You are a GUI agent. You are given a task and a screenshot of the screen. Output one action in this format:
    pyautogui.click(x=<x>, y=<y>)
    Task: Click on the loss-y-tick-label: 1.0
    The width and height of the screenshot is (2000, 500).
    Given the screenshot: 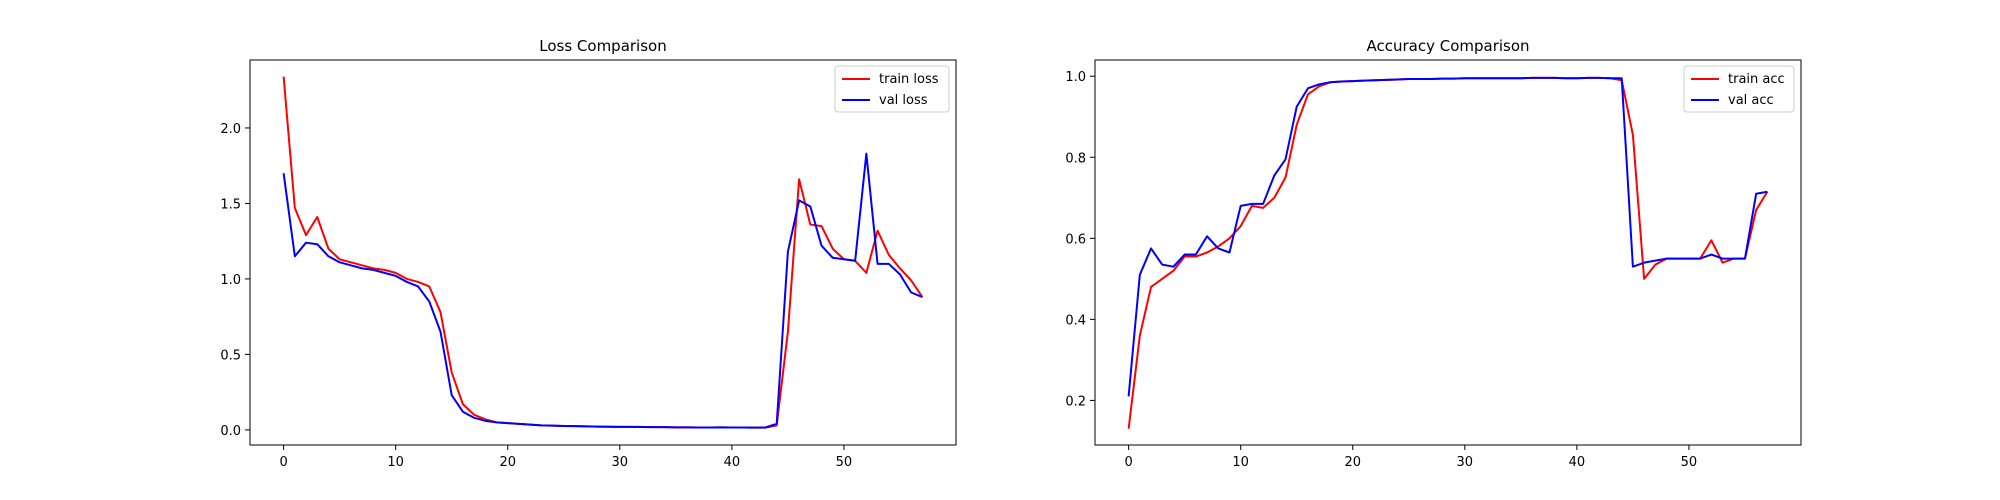 What is the action you would take?
    pyautogui.click(x=230, y=280)
    